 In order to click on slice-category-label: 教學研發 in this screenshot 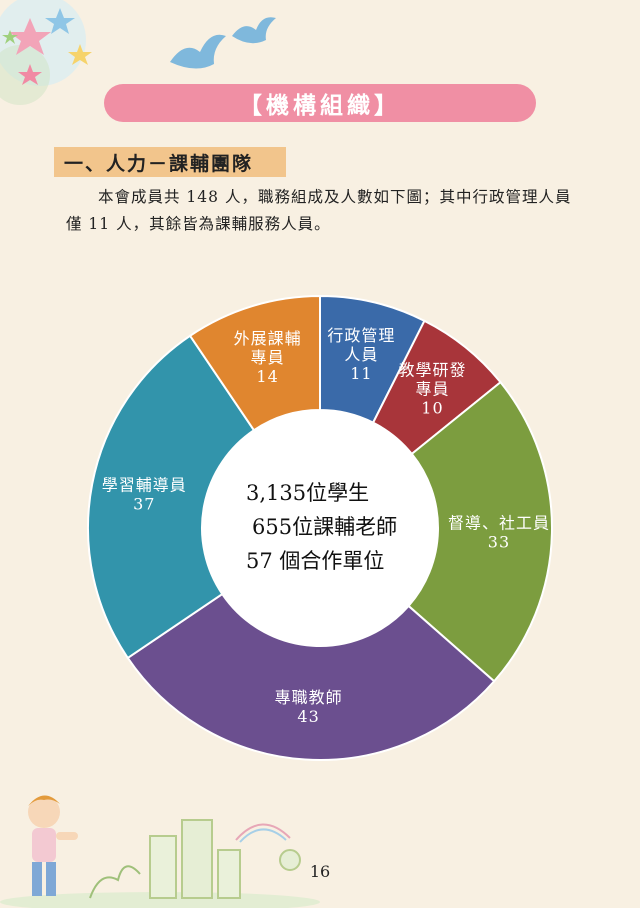, I will do `click(432, 370)`.